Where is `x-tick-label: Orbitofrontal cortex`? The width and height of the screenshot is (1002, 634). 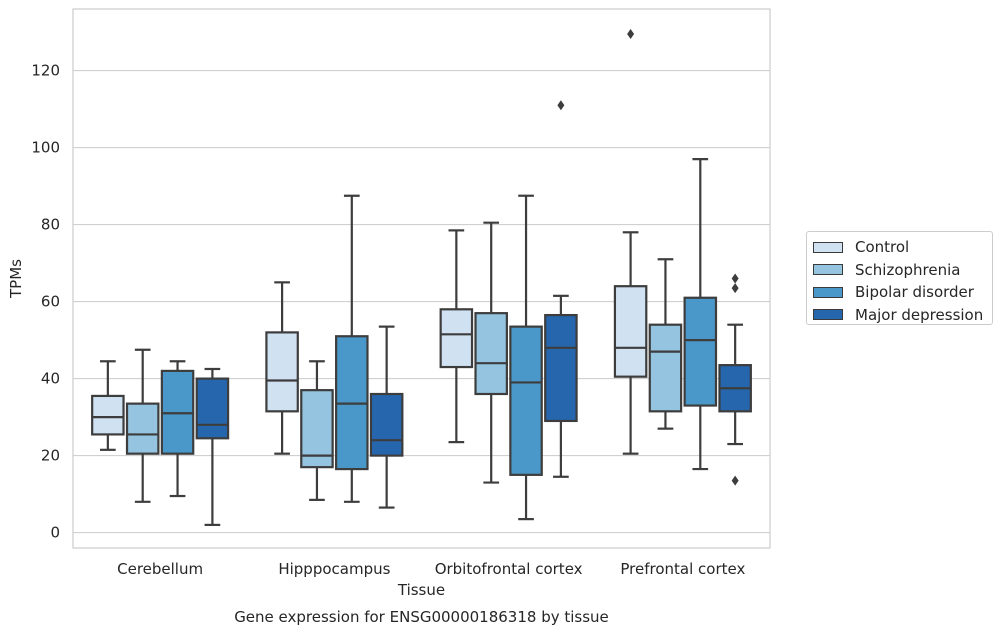
x-tick-label: Orbitofrontal cortex is located at coordinates (509, 569).